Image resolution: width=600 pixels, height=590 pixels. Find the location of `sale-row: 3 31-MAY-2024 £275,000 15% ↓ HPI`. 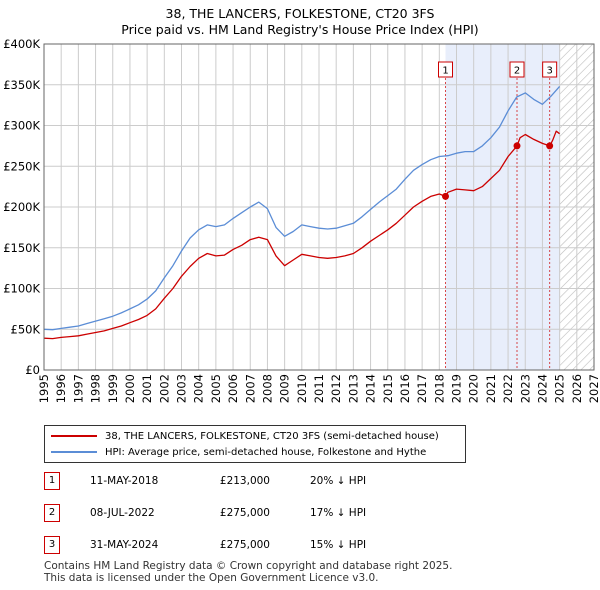

sale-row: 3 31-MAY-2024 £275,000 15% ↓ HPI is located at coordinates (300, 546).